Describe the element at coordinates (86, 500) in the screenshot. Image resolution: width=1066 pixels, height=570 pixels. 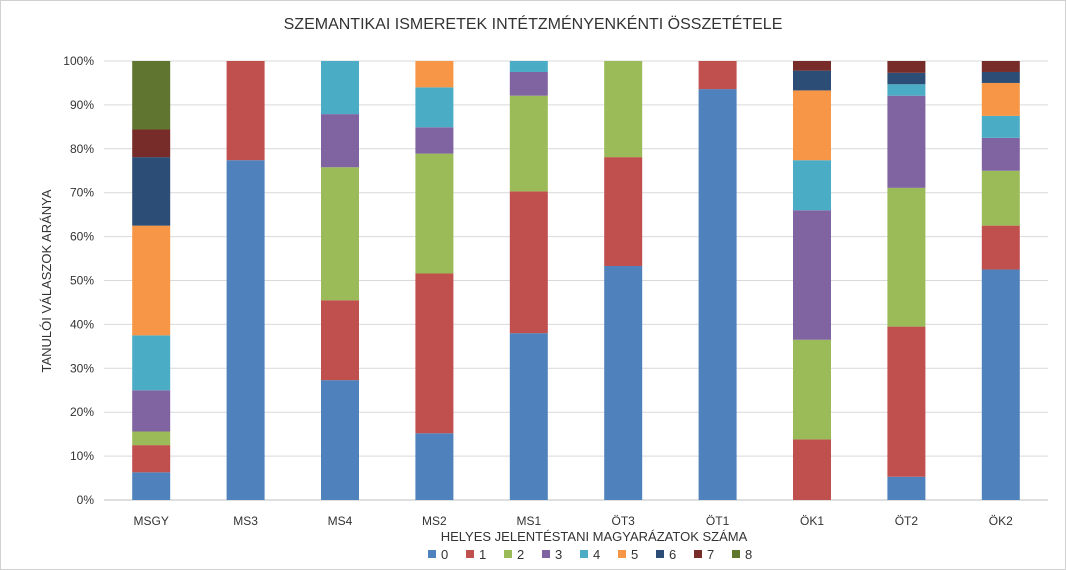
I see `y-tick-label: 0%` at that location.